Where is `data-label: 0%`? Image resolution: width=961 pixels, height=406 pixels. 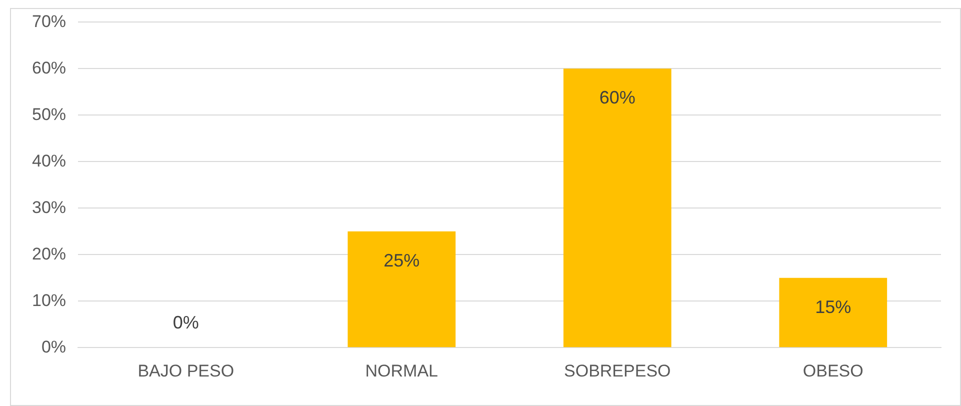 data-label: 0% is located at coordinates (185, 322).